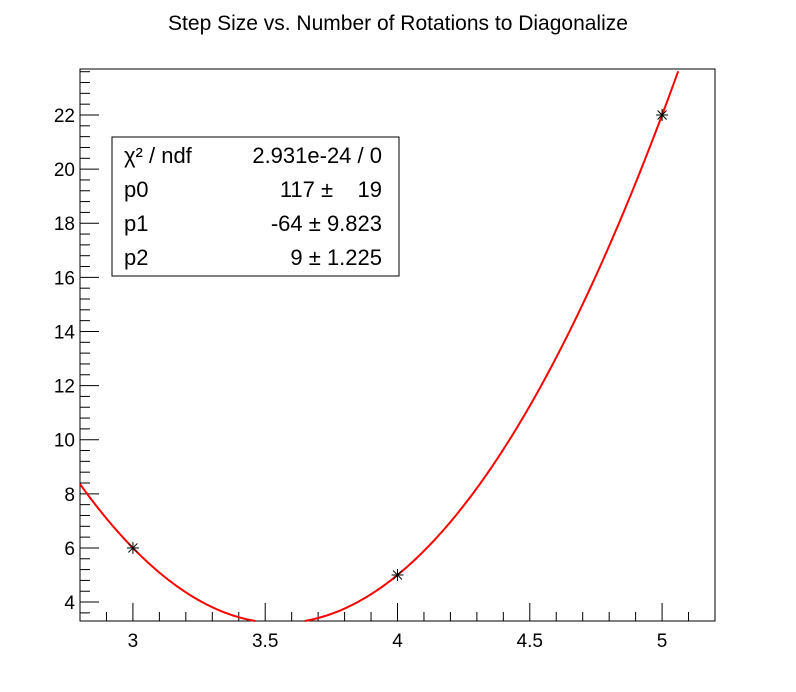  I want to click on y-tick-label: 16, so click(64, 278).